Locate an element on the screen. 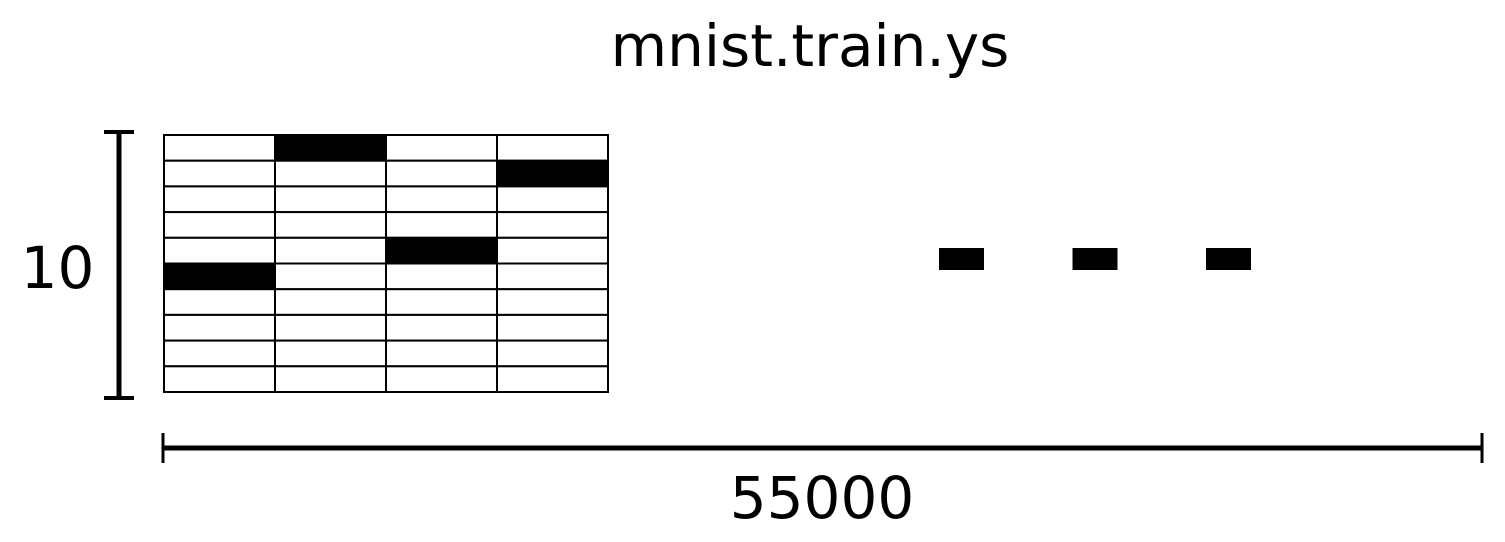 The width and height of the screenshot is (1505, 542). one-hot-matrix is located at coordinates (386, 263).